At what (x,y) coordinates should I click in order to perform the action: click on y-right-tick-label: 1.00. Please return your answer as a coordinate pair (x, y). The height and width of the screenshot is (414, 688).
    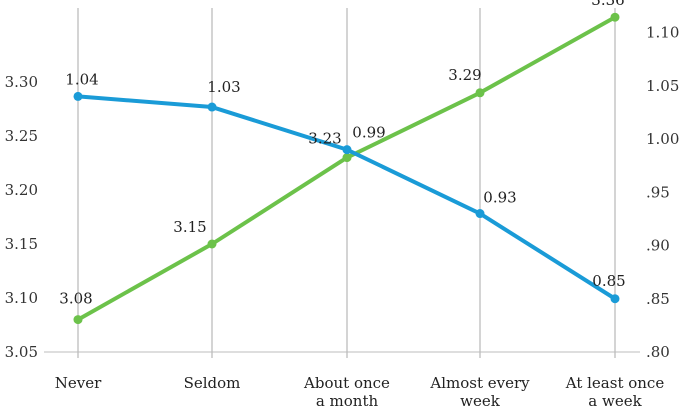
    Looking at the image, I should click on (662, 139).